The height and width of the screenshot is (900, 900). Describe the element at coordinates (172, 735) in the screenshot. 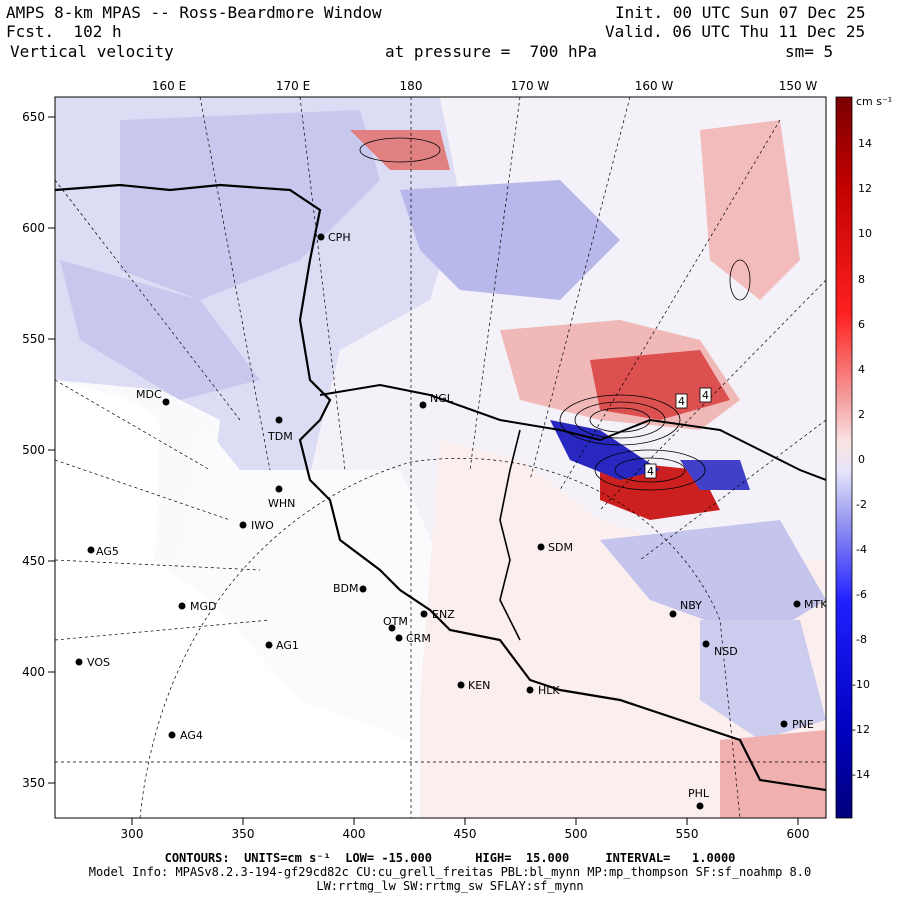

I see `station-dot-AG4` at that location.